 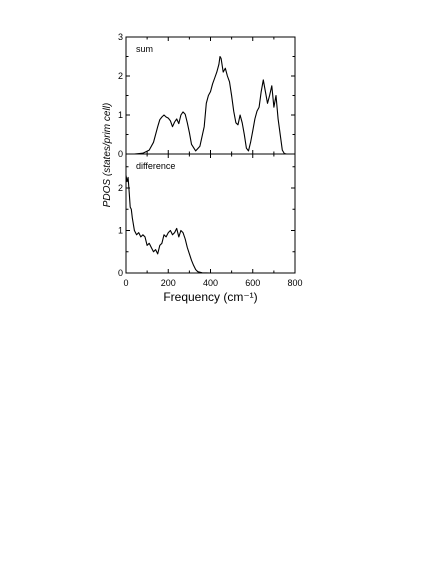 What do you see at coordinates (120, 95) in the screenshot?
I see `panel-sum-tick-labels: 0 1 2 3` at bounding box center [120, 95].